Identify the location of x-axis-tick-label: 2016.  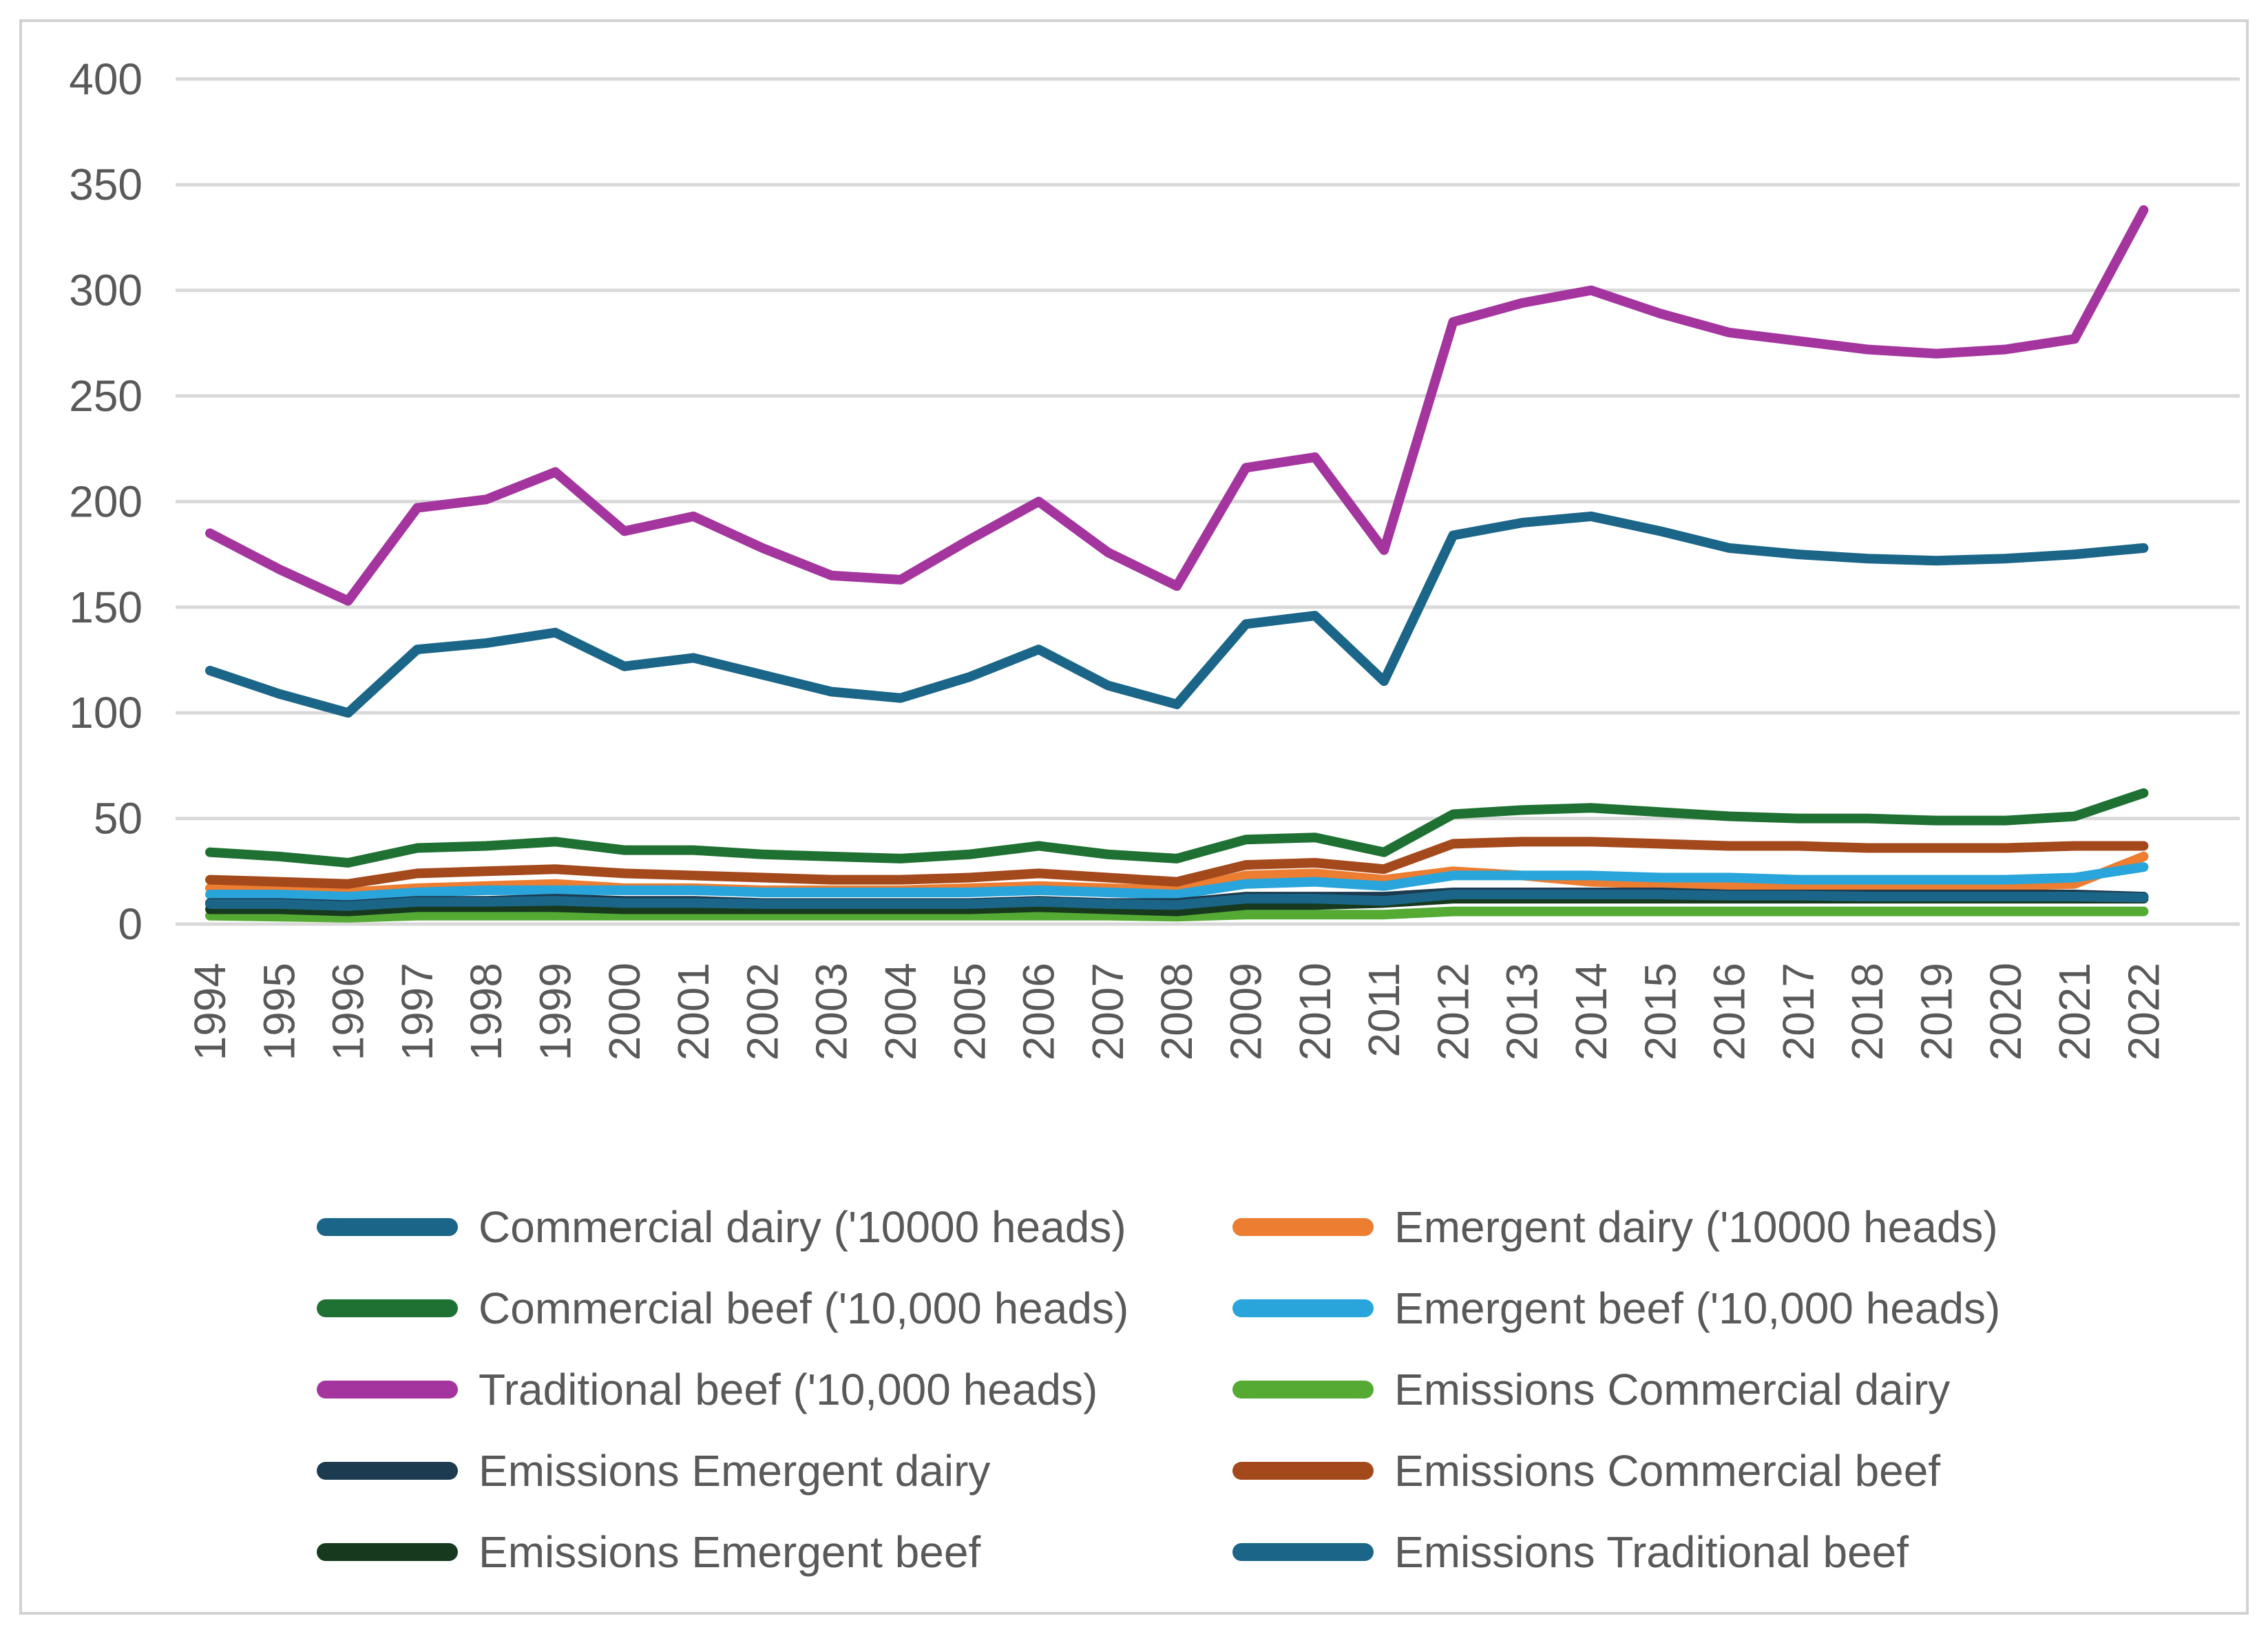
(1729, 1011).